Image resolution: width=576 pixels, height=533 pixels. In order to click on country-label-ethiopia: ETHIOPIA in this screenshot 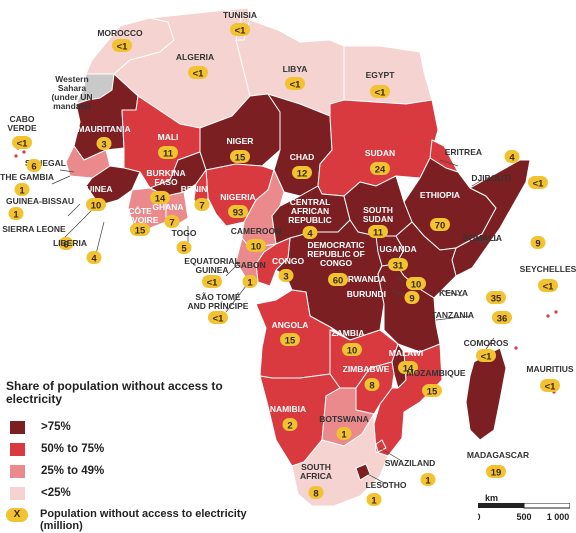, I will do `click(440, 195)`.